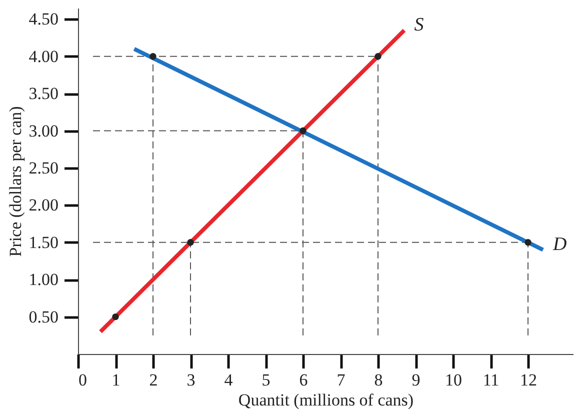  Describe the element at coordinates (326, 400) in the screenshot. I see `x-axis-title: Quantit (millions of cans)` at that location.